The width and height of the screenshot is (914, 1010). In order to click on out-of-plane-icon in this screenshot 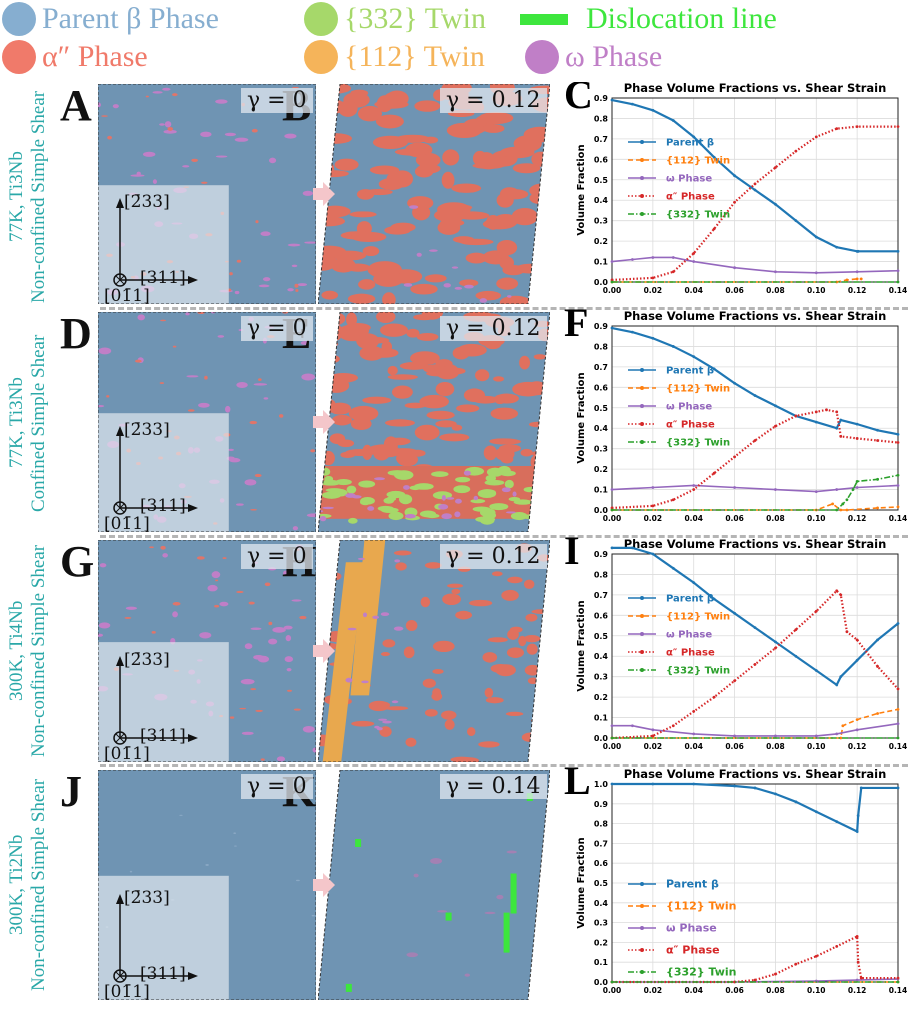, I will do `click(120, 280)`.